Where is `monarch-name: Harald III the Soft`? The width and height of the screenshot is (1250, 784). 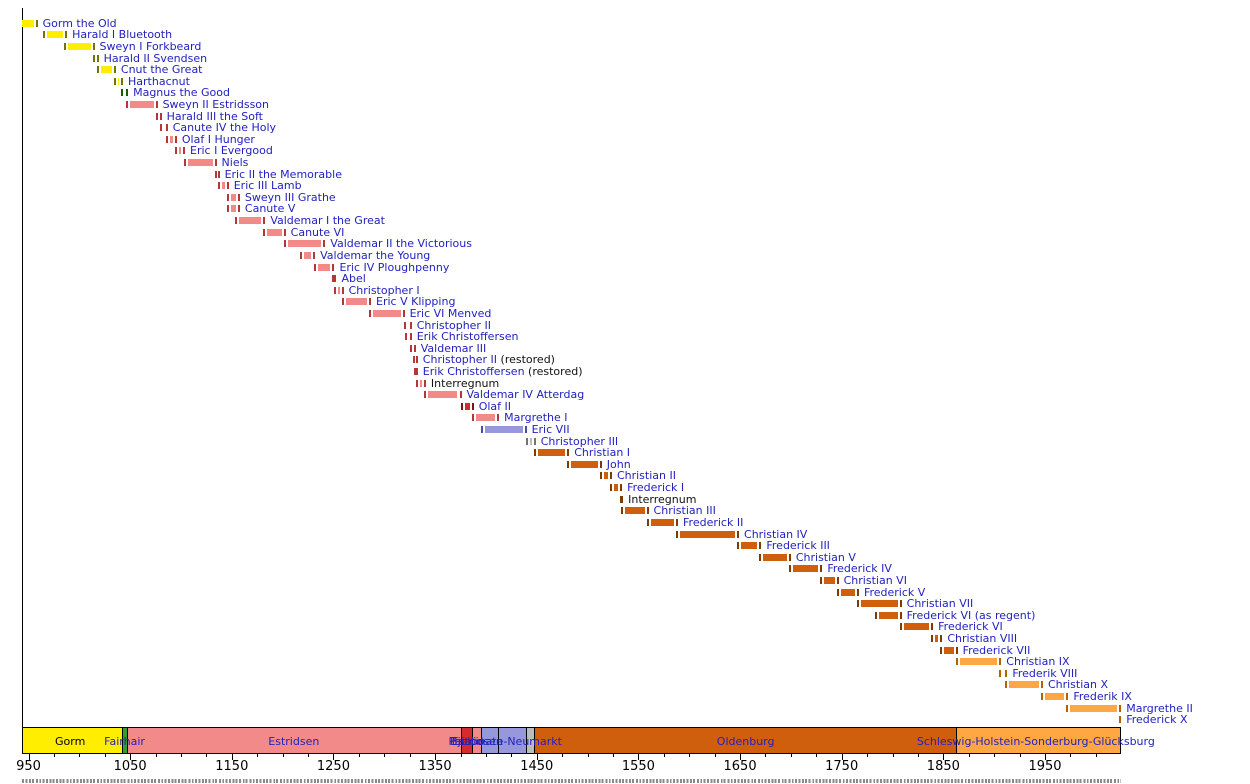
monarch-name: Harald III the Soft is located at coordinates (214, 116).